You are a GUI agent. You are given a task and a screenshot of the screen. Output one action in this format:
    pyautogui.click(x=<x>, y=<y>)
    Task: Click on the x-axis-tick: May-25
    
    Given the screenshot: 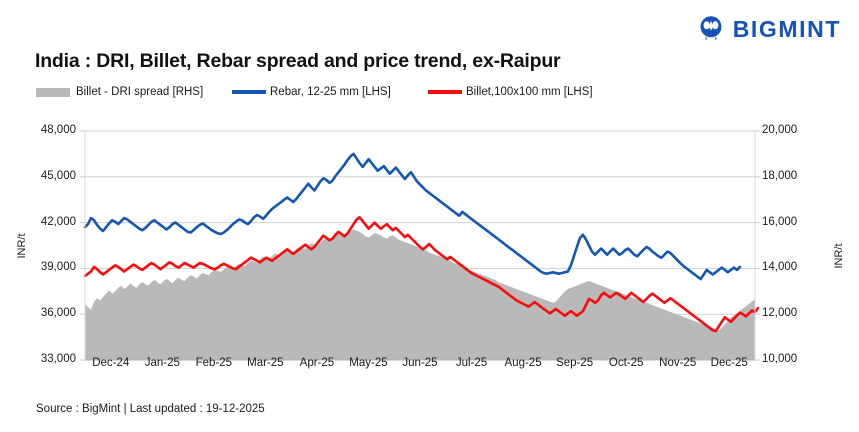 What is the action you would take?
    pyautogui.click(x=368, y=363)
    